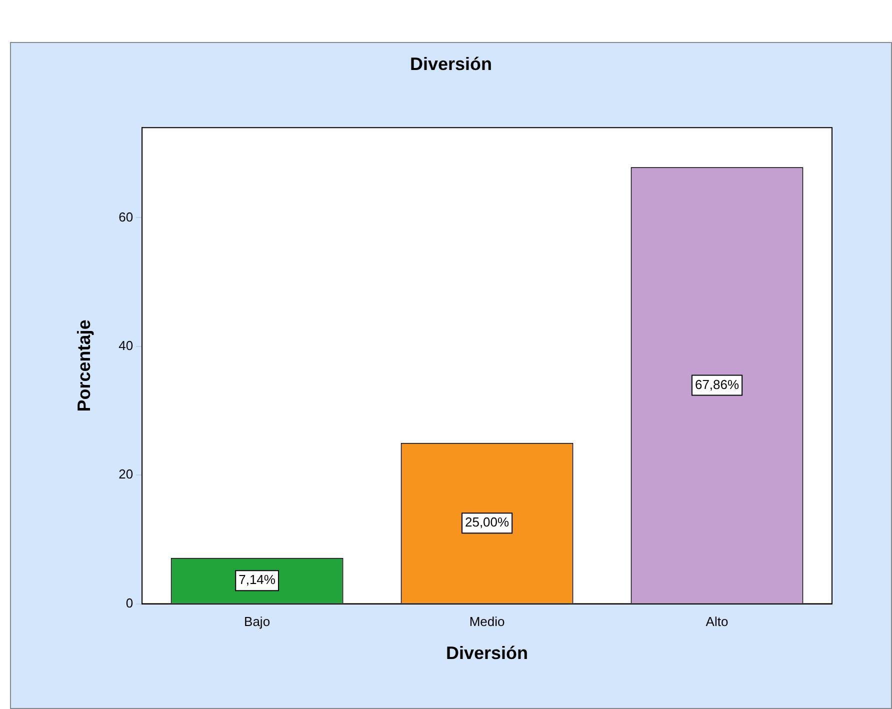  I want to click on y-axis-title: Porcentaje, so click(84, 366).